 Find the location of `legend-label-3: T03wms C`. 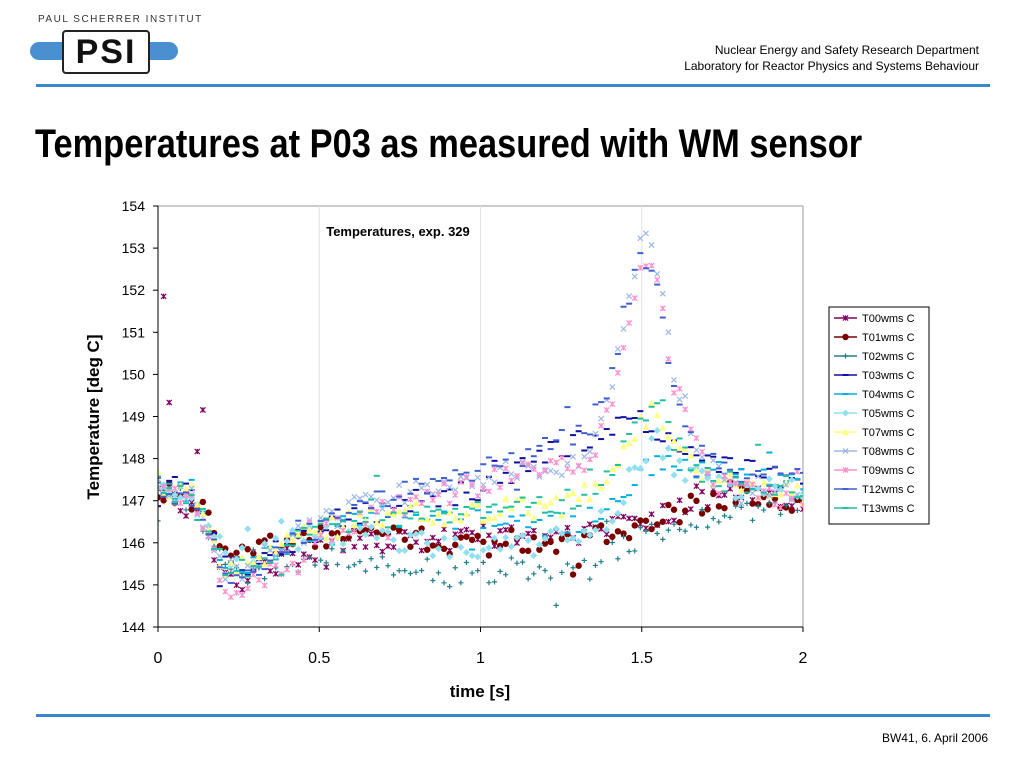

legend-label-3: T03wms C is located at coordinates (888, 376).